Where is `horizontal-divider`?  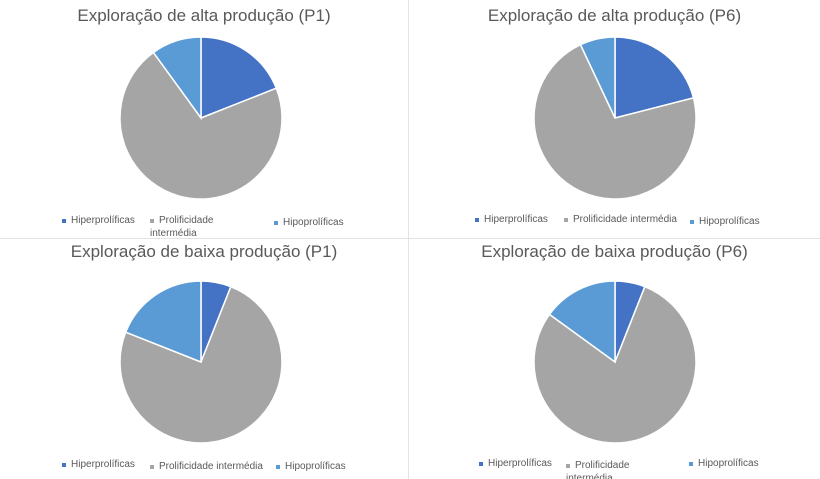 horizontal-divider is located at coordinates (410, 238).